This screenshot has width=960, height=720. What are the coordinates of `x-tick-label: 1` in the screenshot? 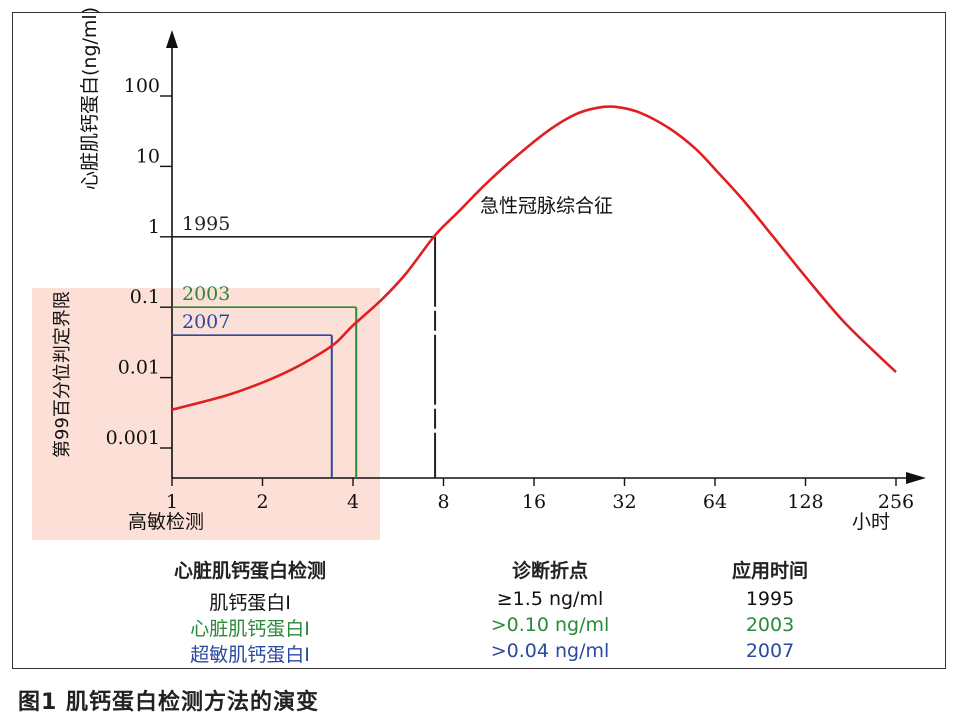 It's located at (172, 502).